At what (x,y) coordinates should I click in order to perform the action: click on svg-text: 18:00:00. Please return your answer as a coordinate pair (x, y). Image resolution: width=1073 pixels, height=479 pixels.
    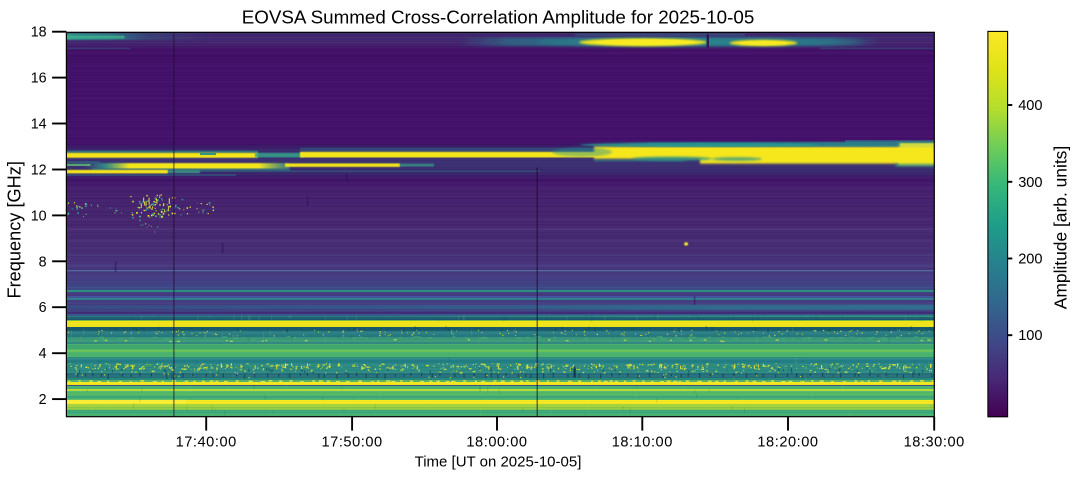
    Looking at the image, I should click on (496, 443).